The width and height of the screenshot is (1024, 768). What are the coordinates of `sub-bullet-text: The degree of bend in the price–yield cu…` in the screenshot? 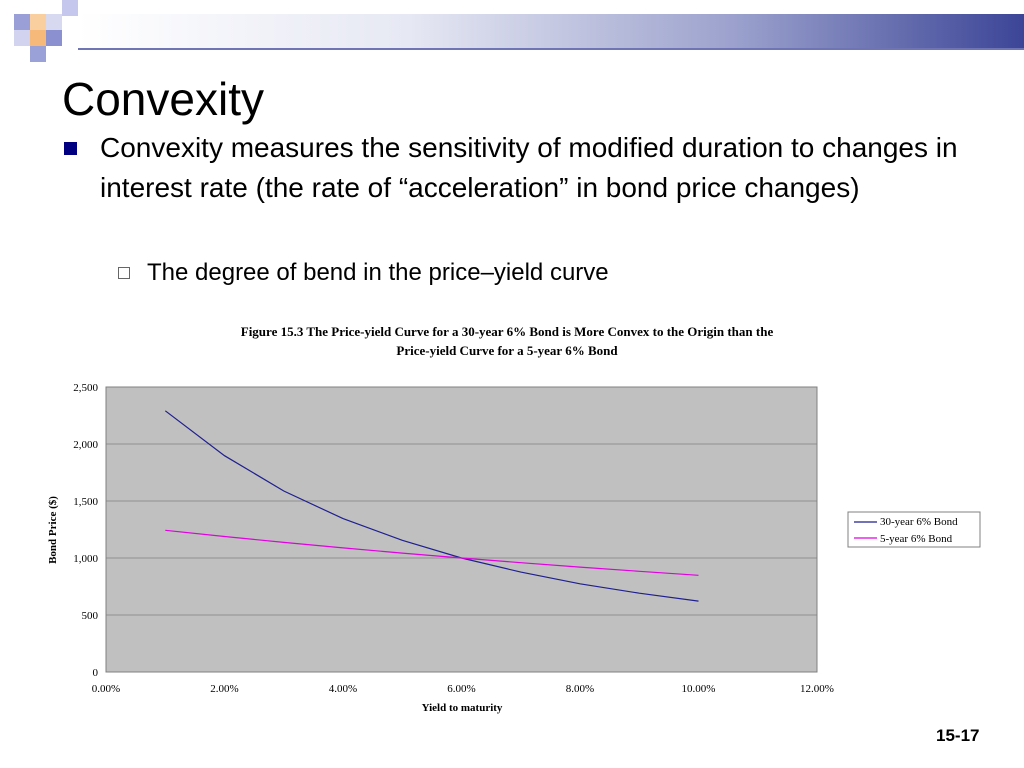 It's located at (378, 272).